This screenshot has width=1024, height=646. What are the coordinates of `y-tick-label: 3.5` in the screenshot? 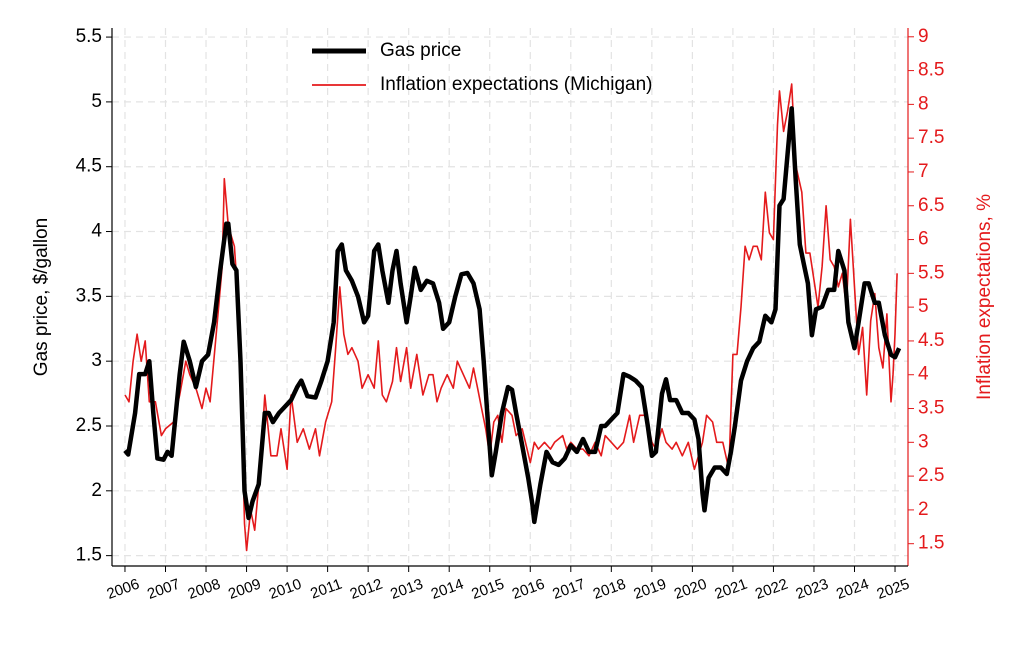 It's located at (89, 295).